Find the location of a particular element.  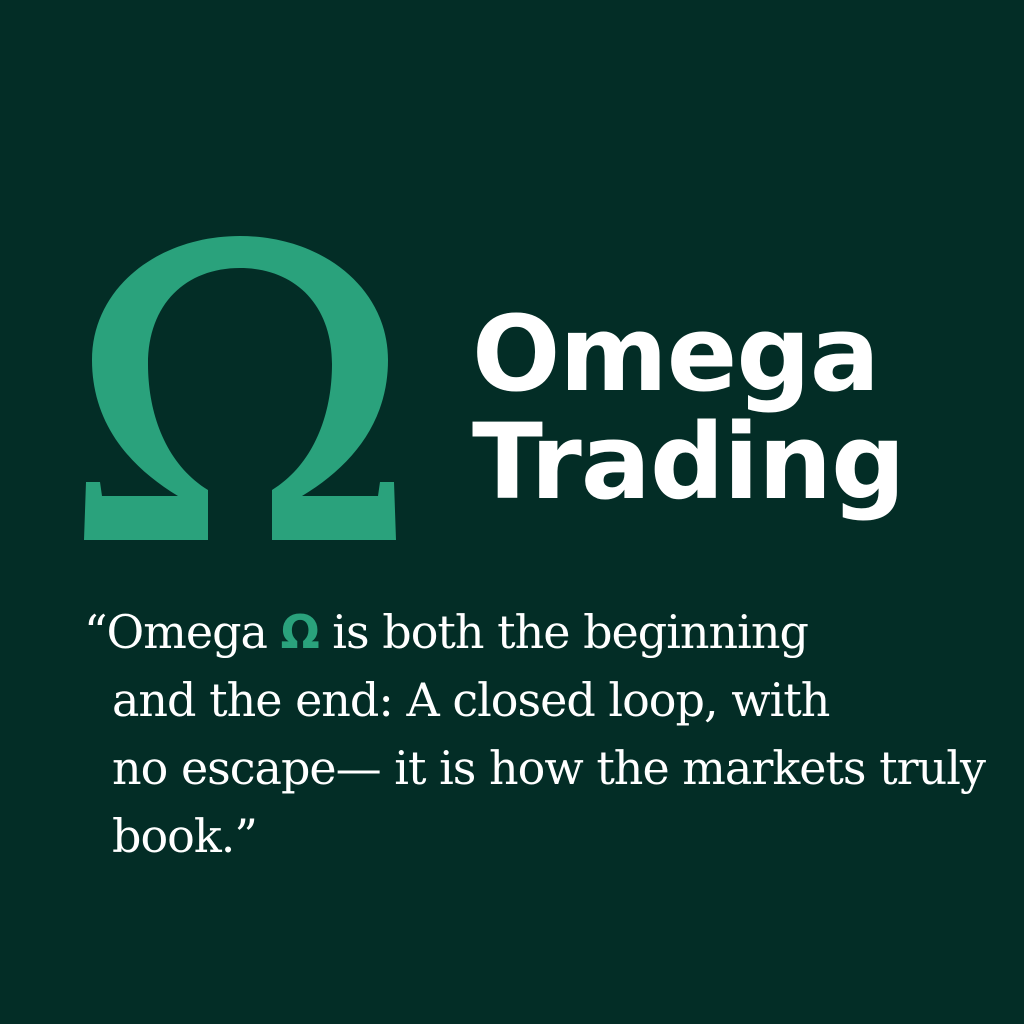

brand-line-trading: Trading is located at coordinates (689, 462).